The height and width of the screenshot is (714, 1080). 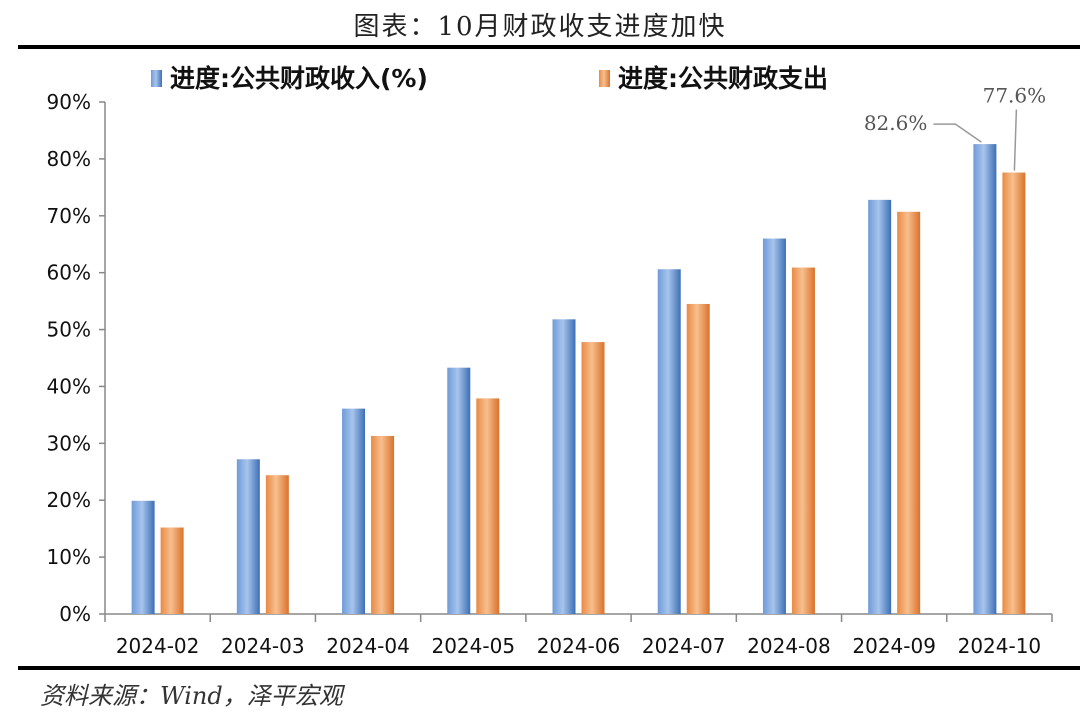 I want to click on leader-line-revenue, so click(x=957, y=133).